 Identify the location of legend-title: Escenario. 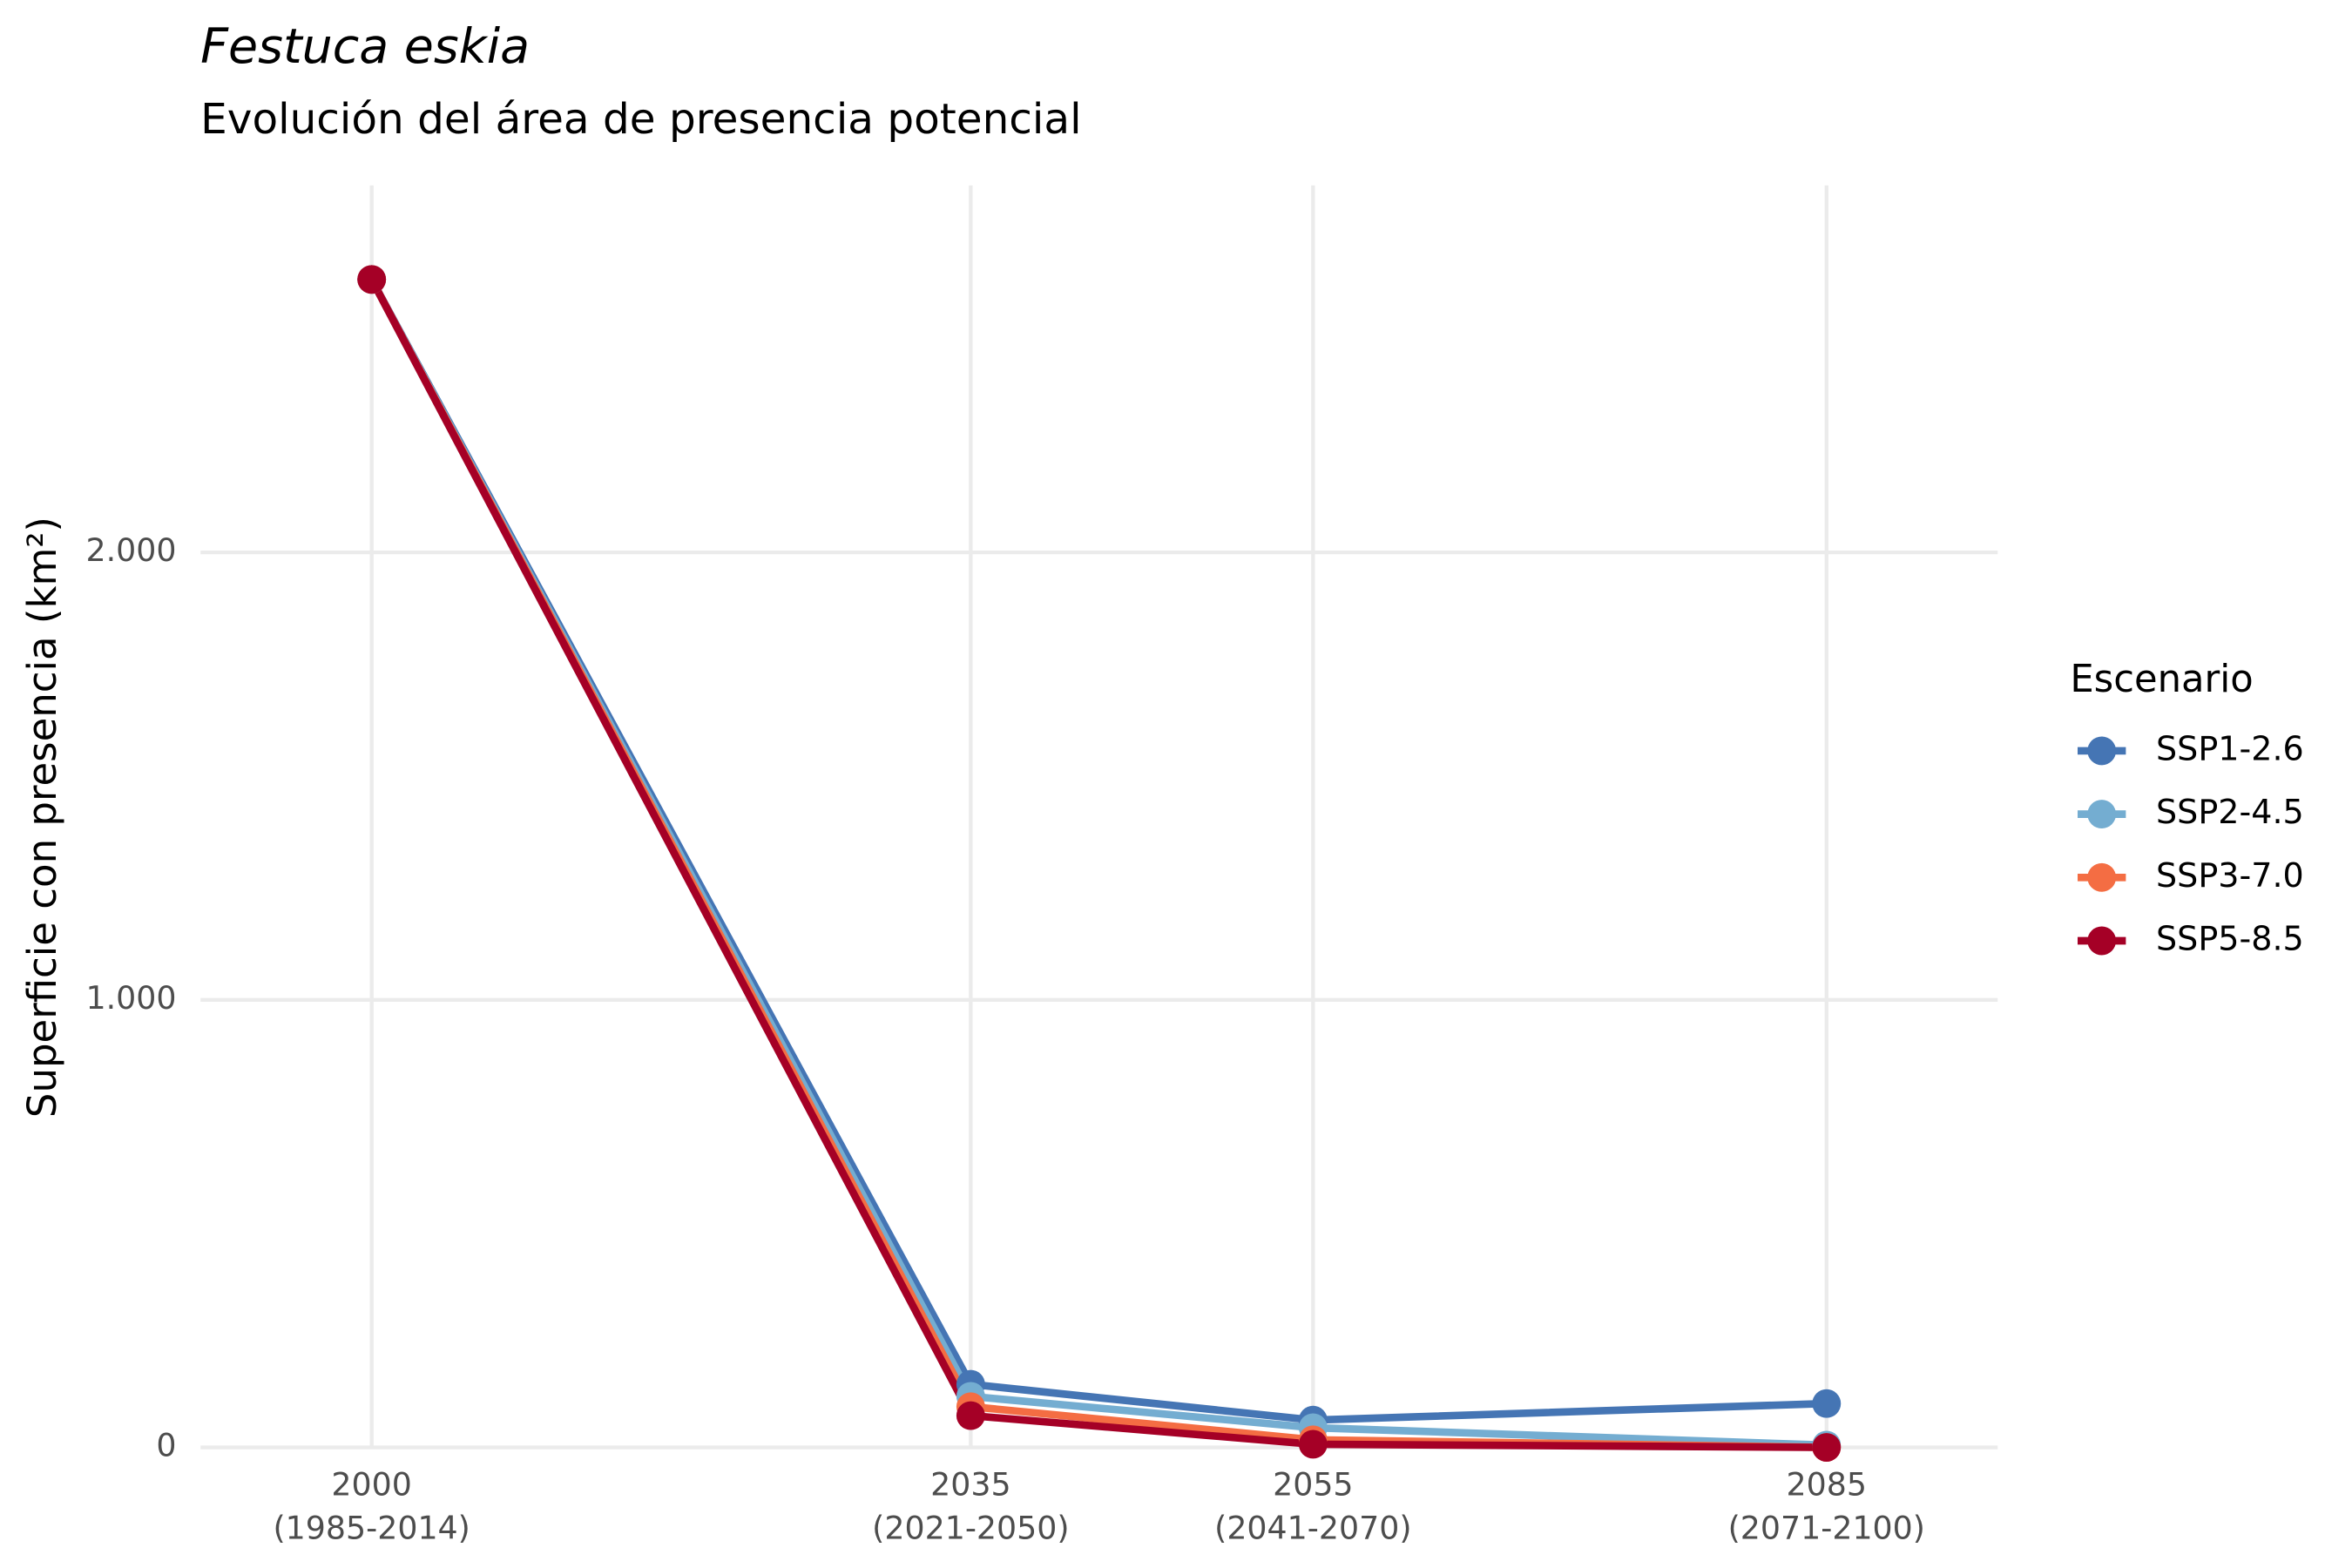
(2161, 679).